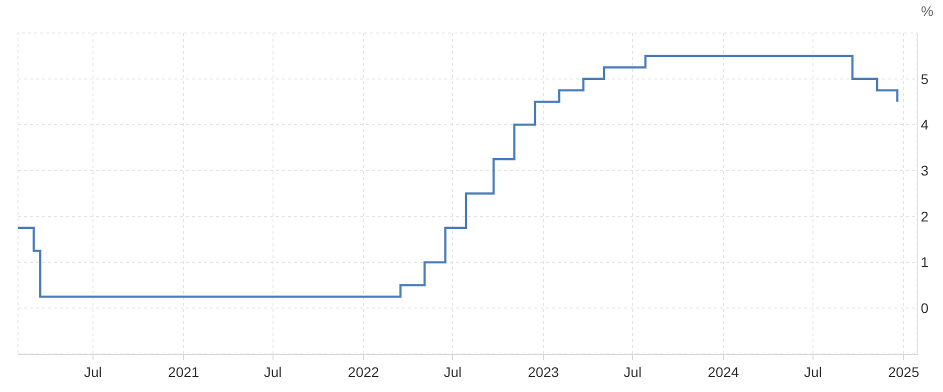  I want to click on y-tick-label: 2, so click(924, 216).